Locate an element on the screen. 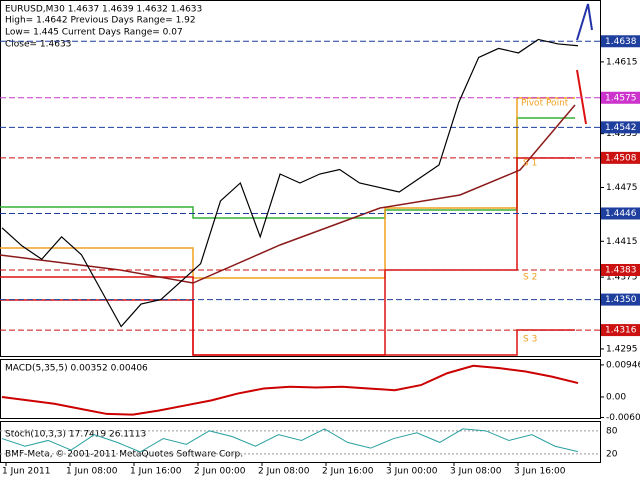  level-label: 1.4638 is located at coordinates (621, 42).